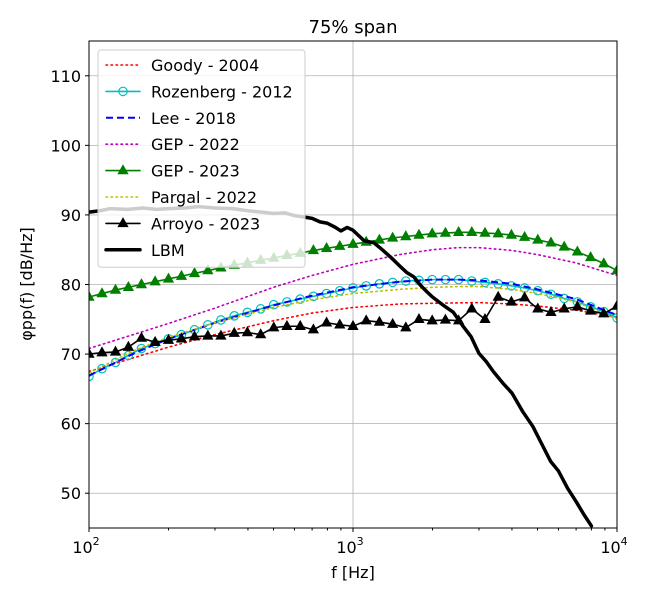 This screenshot has width=650, height=600. What do you see at coordinates (172, 171) in the screenshot?
I see `legend-item-gep-2023: GEP - 2023` at bounding box center [172, 171].